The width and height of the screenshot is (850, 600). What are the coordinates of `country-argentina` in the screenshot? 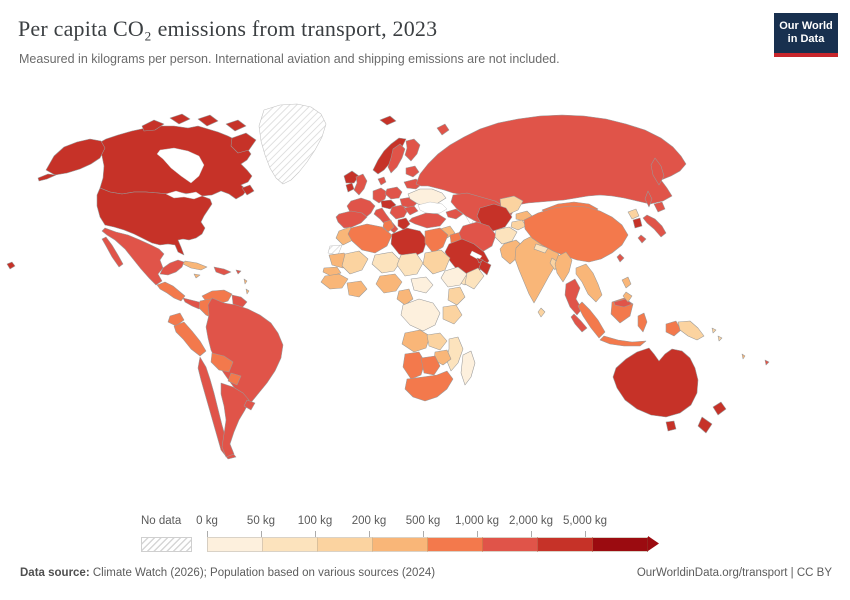 It's located at (235, 420).